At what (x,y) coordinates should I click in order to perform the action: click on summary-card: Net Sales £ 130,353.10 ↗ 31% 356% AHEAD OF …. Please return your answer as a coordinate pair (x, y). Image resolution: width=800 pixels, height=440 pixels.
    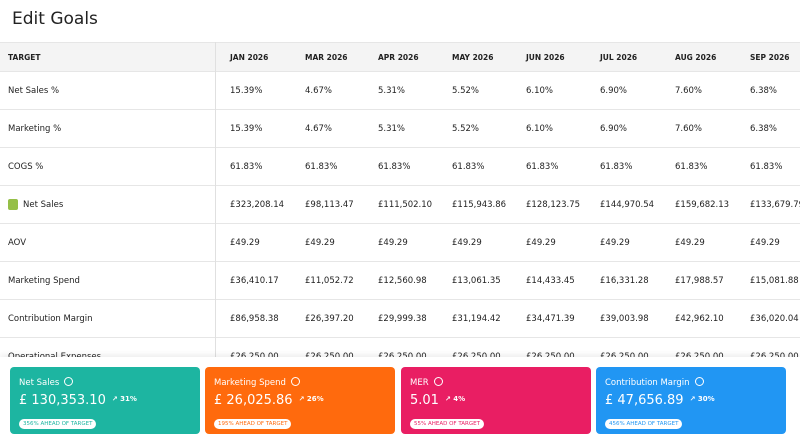
    Looking at the image, I should click on (105, 400).